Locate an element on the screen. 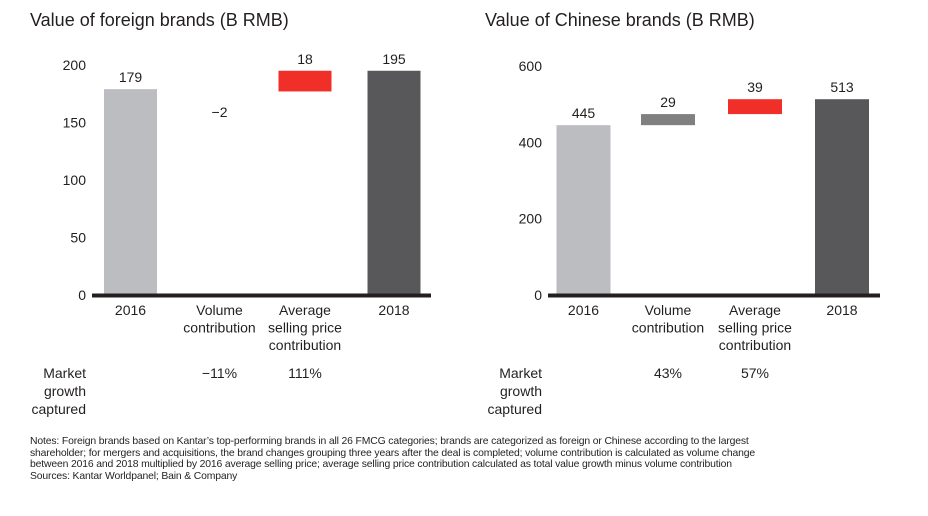 The height and width of the screenshot is (516, 928). foreign-category-label: 2018 is located at coordinates (393, 310).